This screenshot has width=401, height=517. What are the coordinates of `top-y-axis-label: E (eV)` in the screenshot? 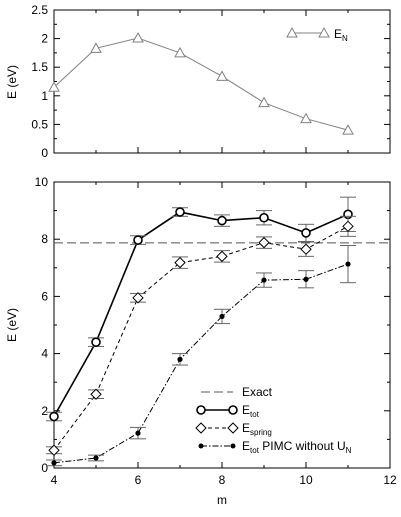 It's located at (12, 82).